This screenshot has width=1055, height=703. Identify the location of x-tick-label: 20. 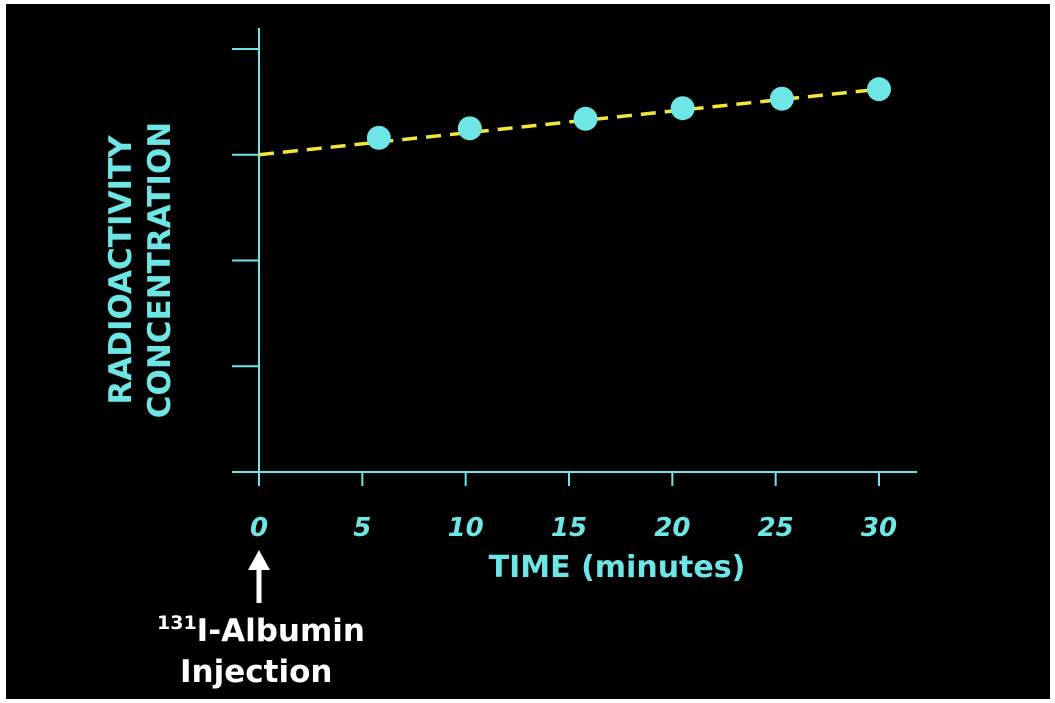
(672, 528).